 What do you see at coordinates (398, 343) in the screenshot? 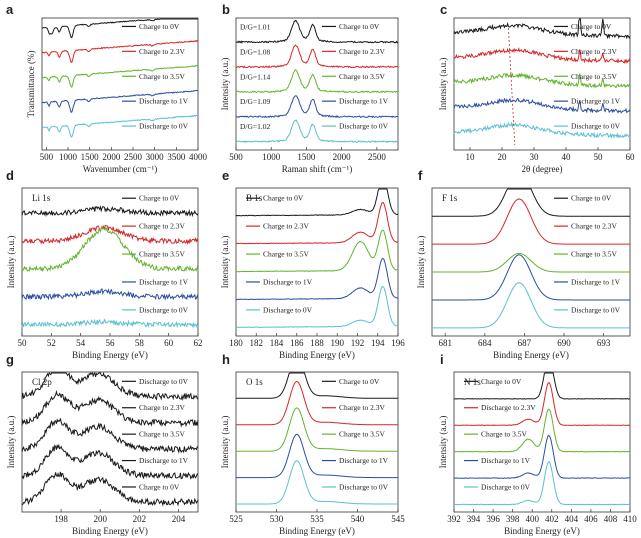
I see `x-tick-label-e: 196` at bounding box center [398, 343].